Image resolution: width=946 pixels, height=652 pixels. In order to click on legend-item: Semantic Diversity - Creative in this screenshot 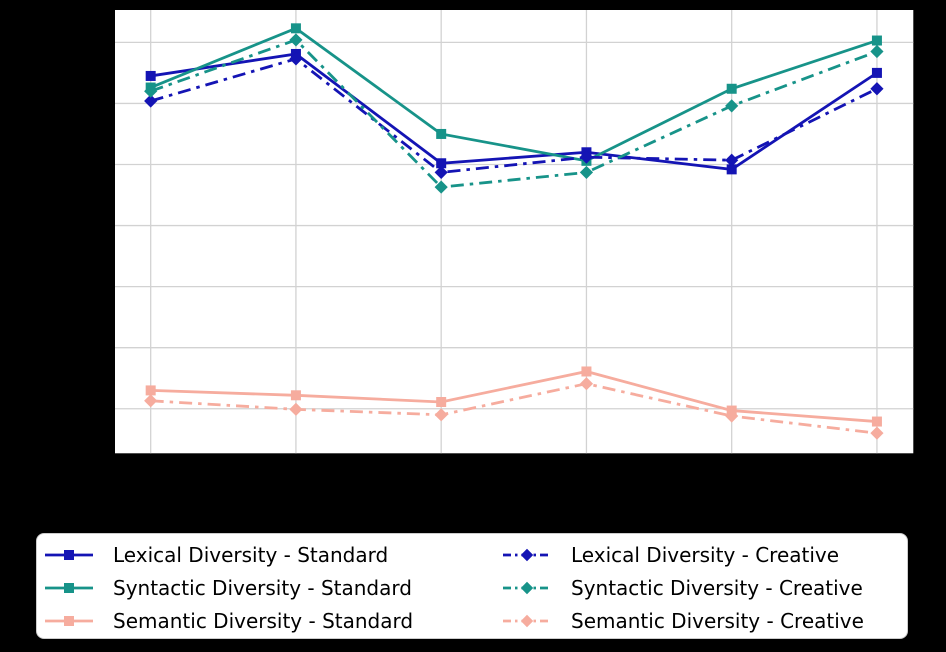, I will do `click(704, 620)`.